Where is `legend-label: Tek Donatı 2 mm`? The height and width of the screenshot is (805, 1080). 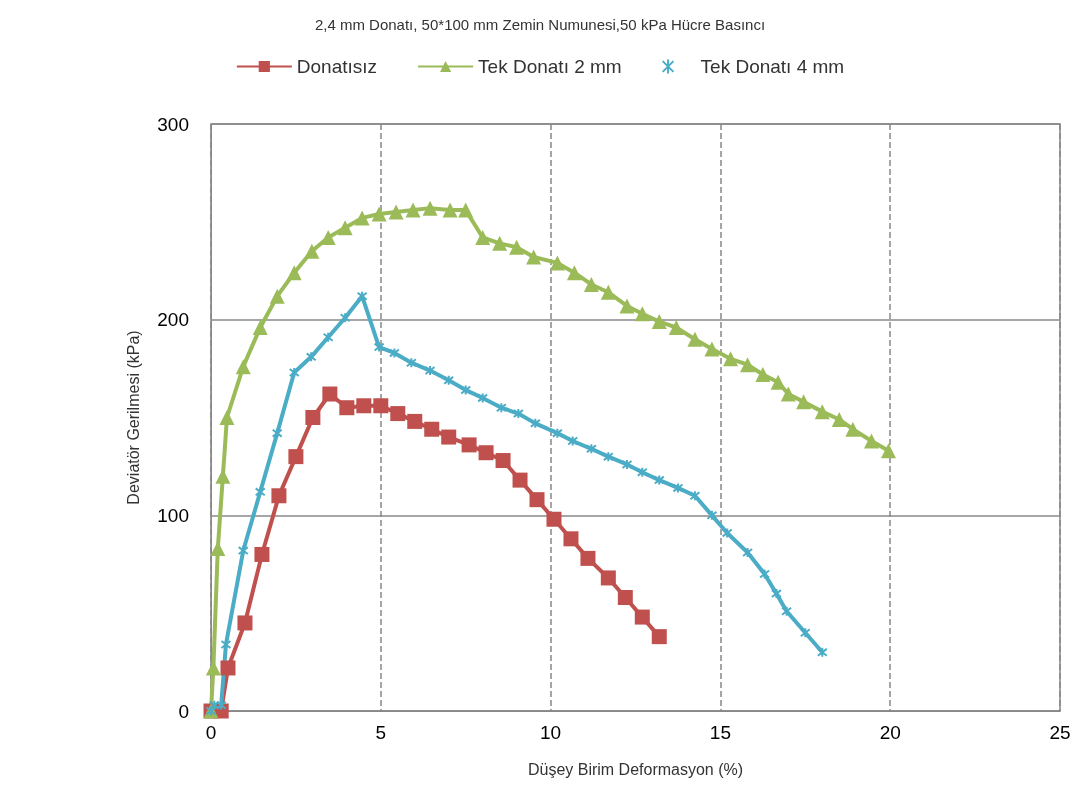
legend-label: Tek Donatı 2 mm is located at coordinates (550, 66).